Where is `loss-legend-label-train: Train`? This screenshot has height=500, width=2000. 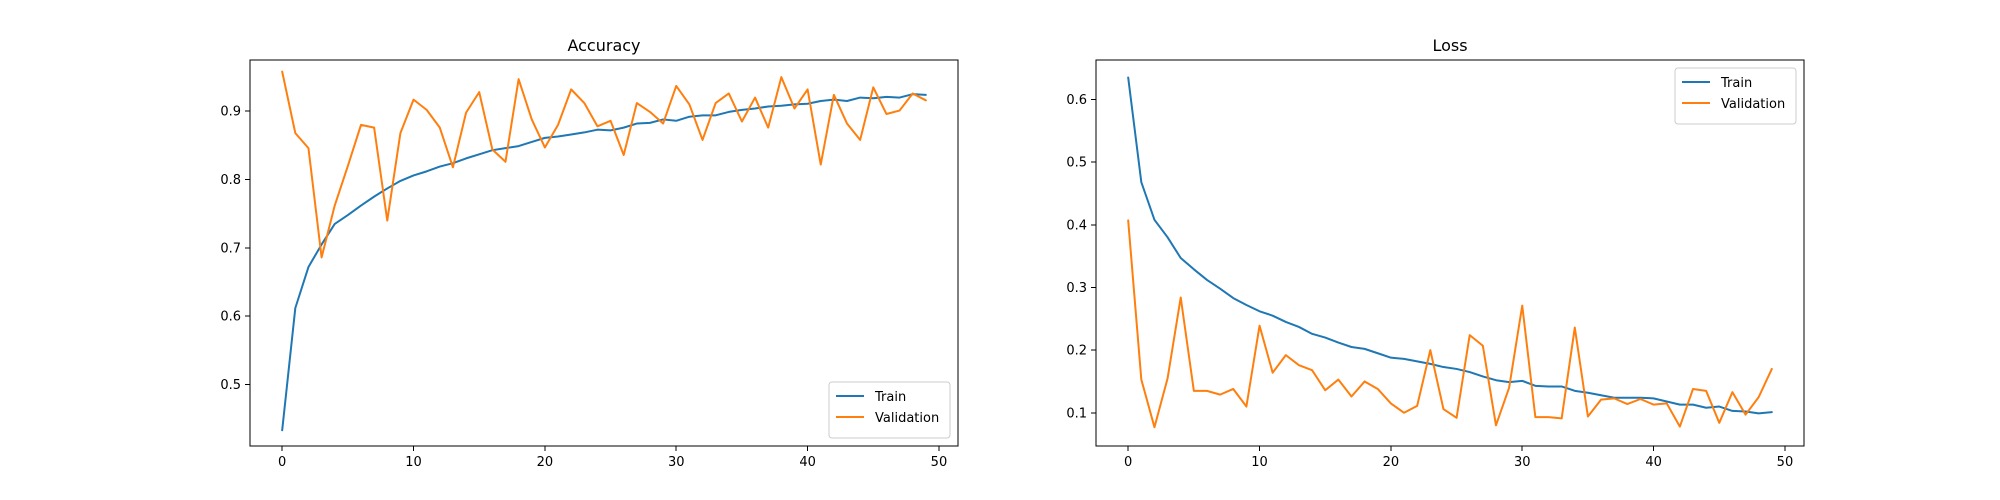 loss-legend-label-train: Train is located at coordinates (1736, 83).